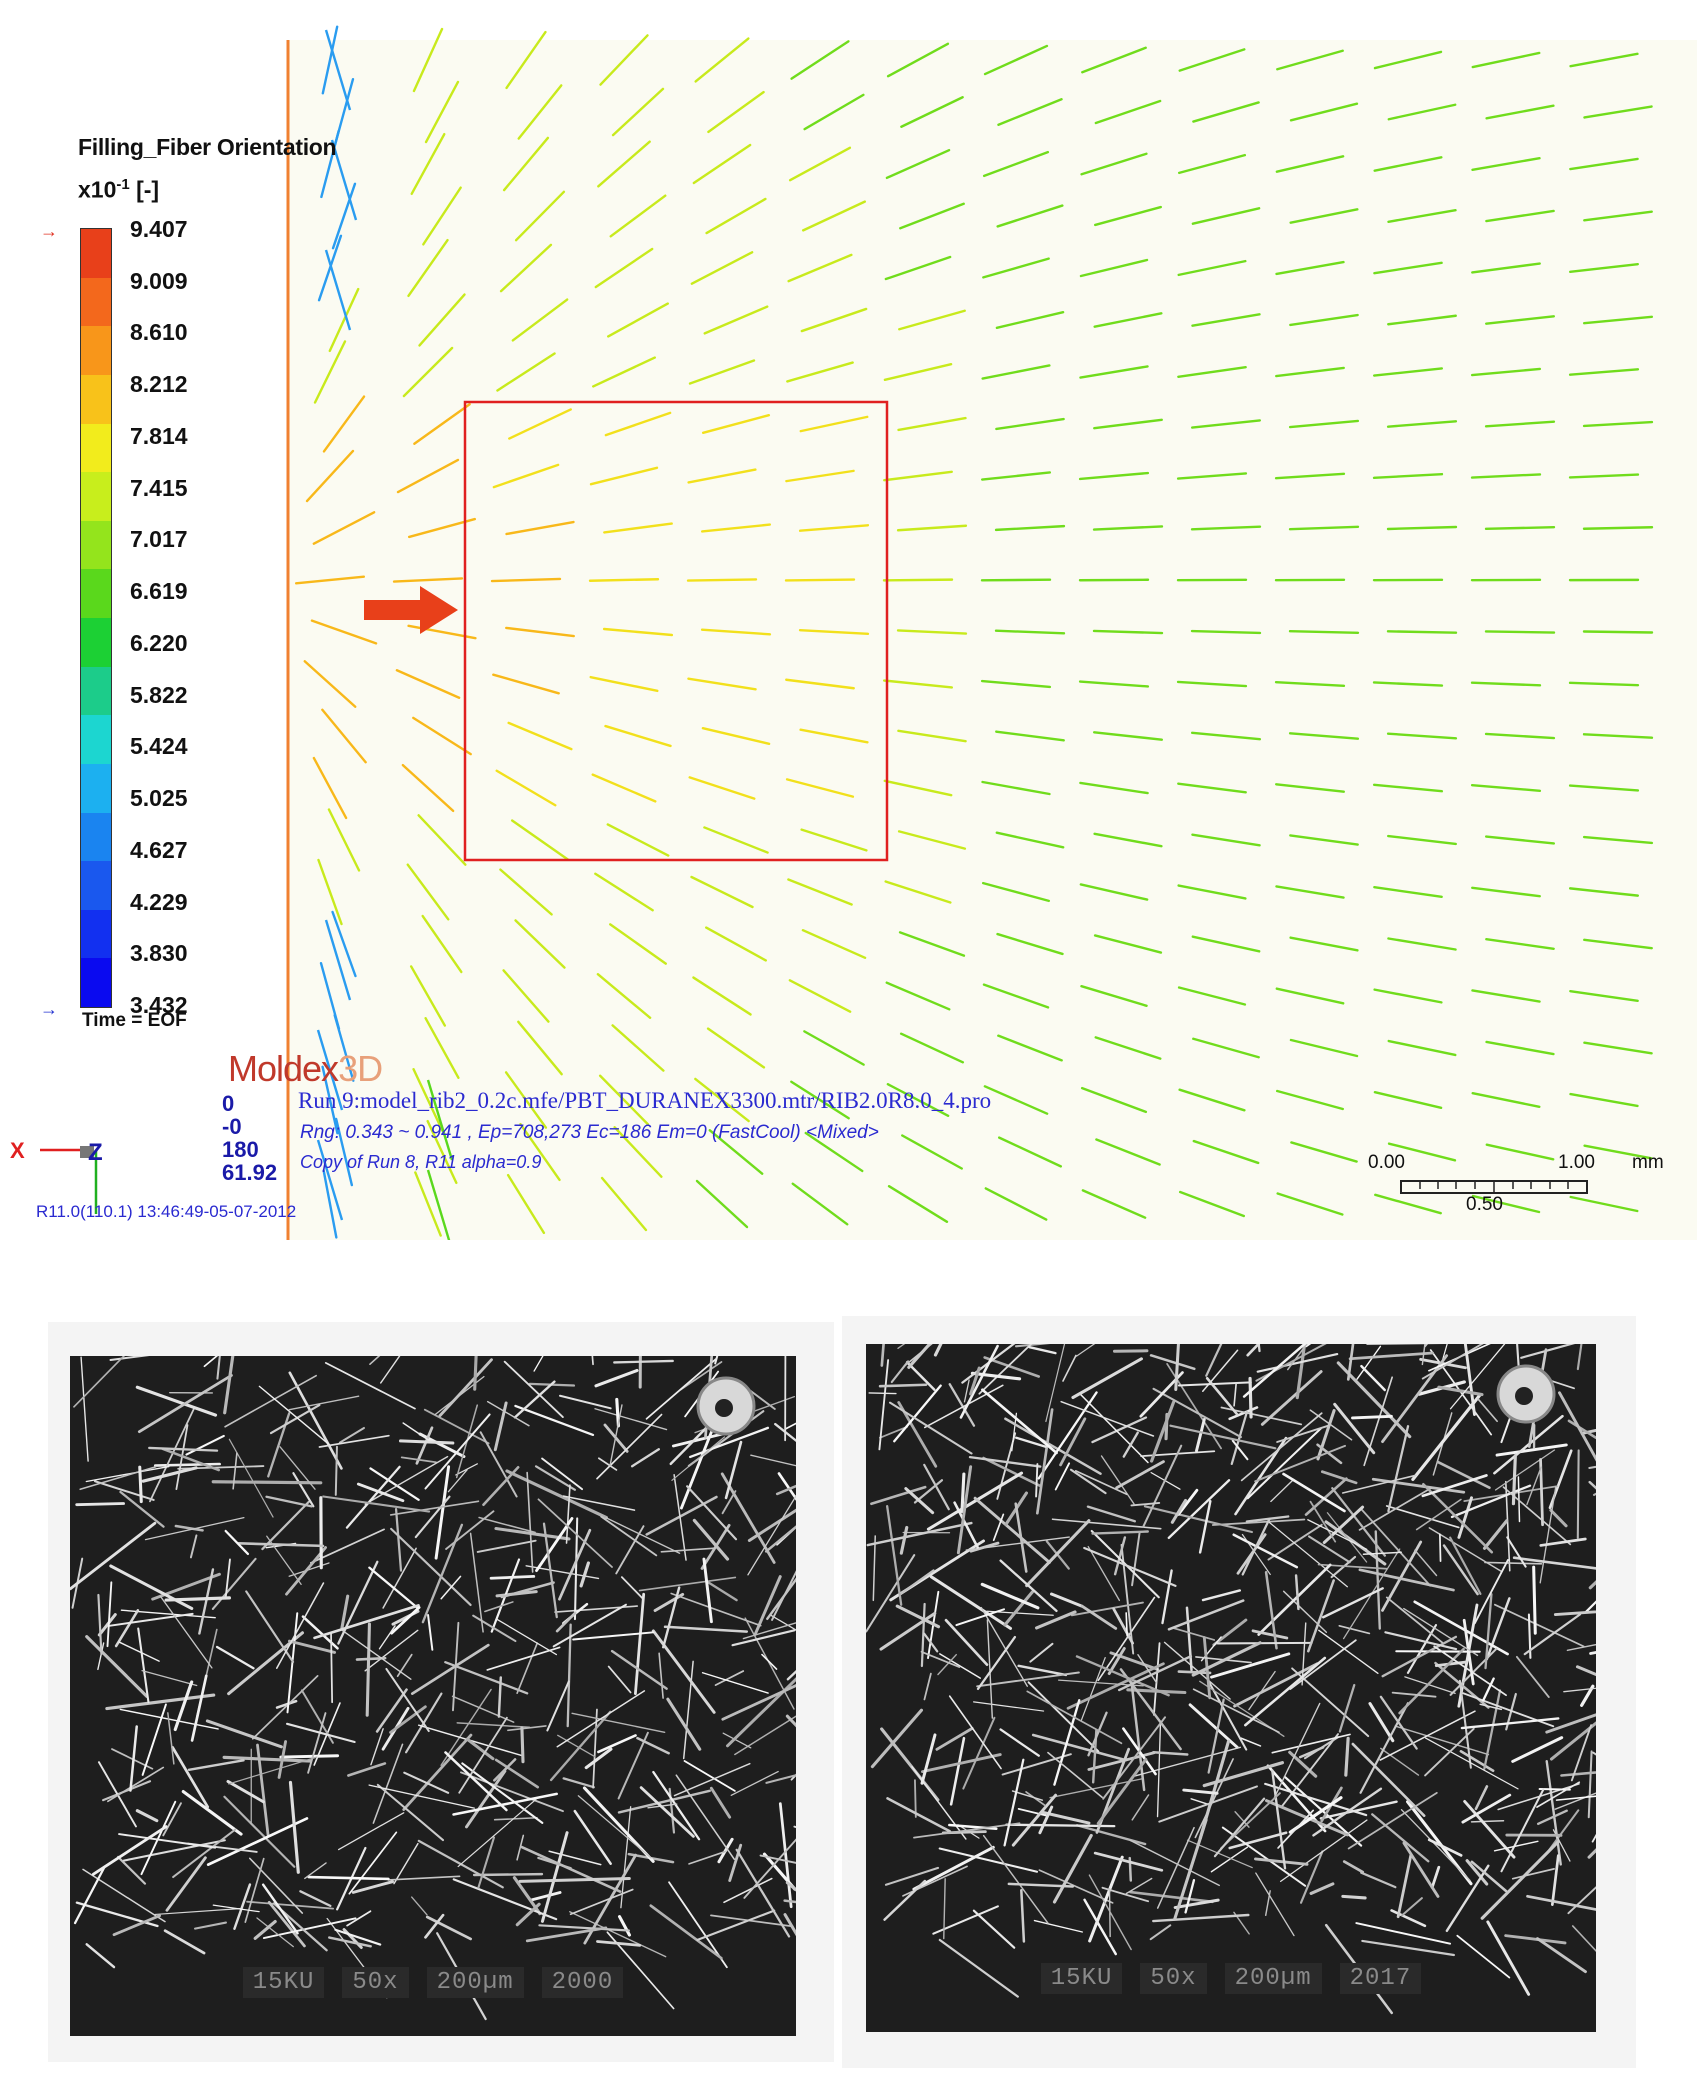 The height and width of the screenshot is (2076, 1697). I want to click on legend-value: 6.220, so click(159, 642).